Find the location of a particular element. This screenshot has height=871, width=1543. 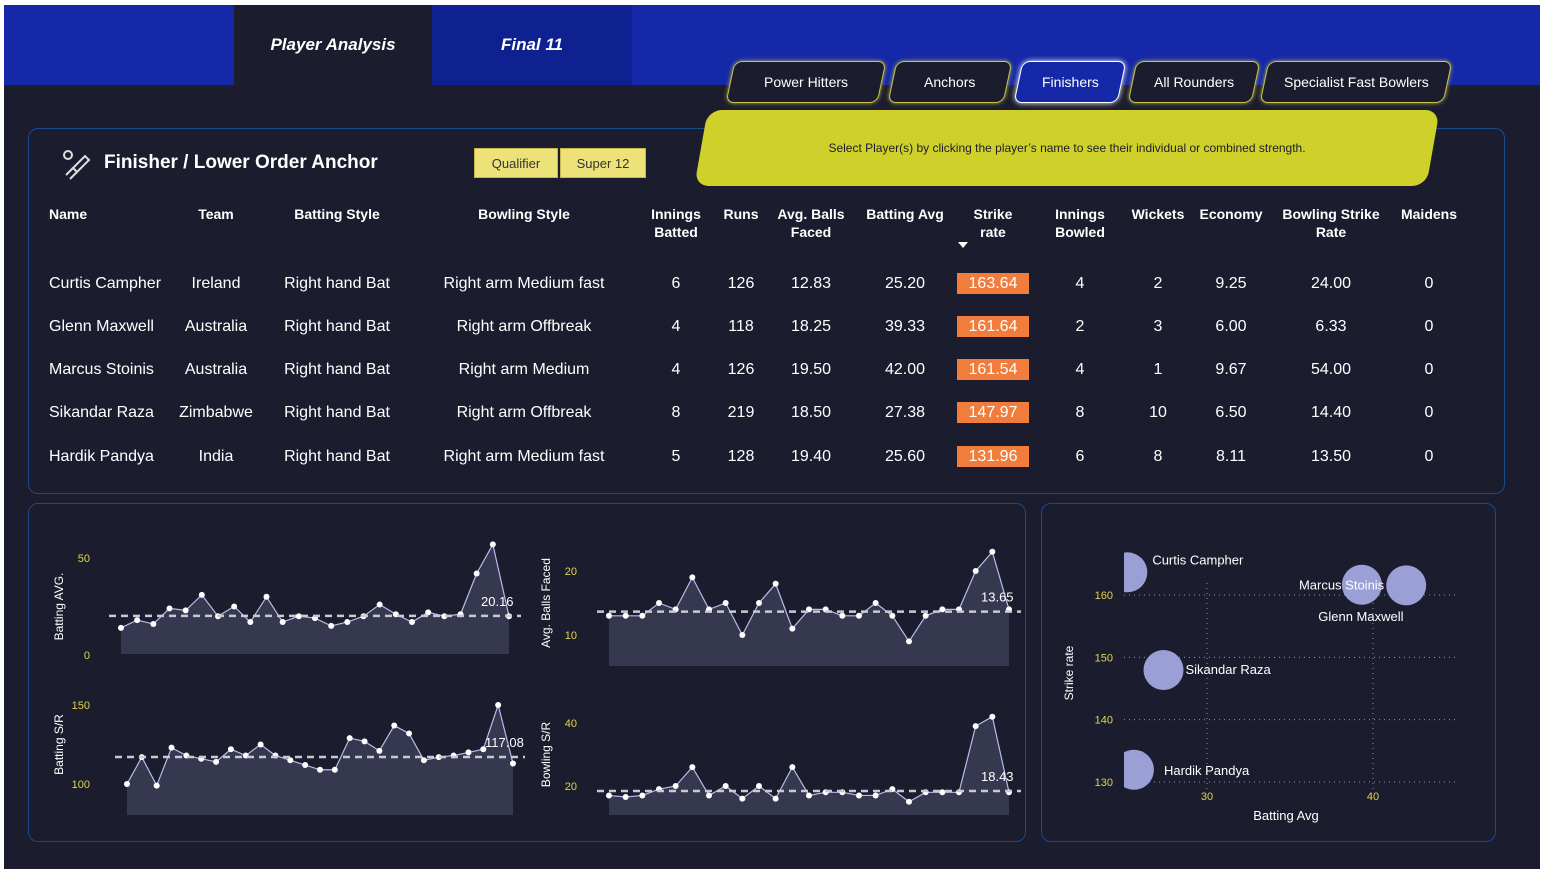

table-cell: 14.40 is located at coordinates (1331, 413).